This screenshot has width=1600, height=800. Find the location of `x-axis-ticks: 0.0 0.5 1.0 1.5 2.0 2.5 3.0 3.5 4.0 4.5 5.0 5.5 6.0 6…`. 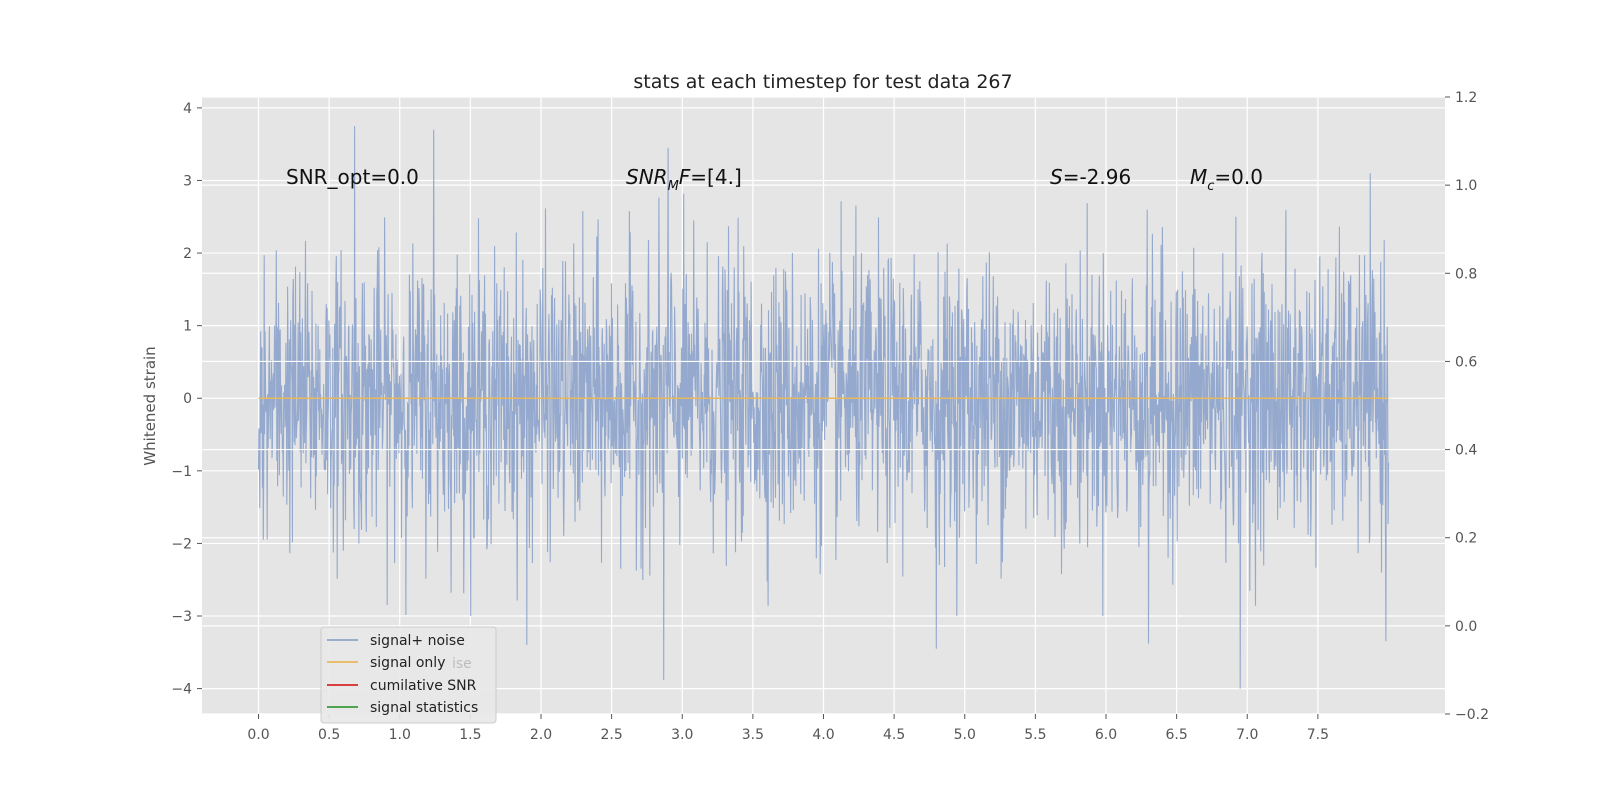

x-axis-ticks: 0.0 0.5 1.0 1.5 2.0 2.5 3.0 3.5 4.0 4.5 5.0 5.5 6.0 6… is located at coordinates (788, 728).